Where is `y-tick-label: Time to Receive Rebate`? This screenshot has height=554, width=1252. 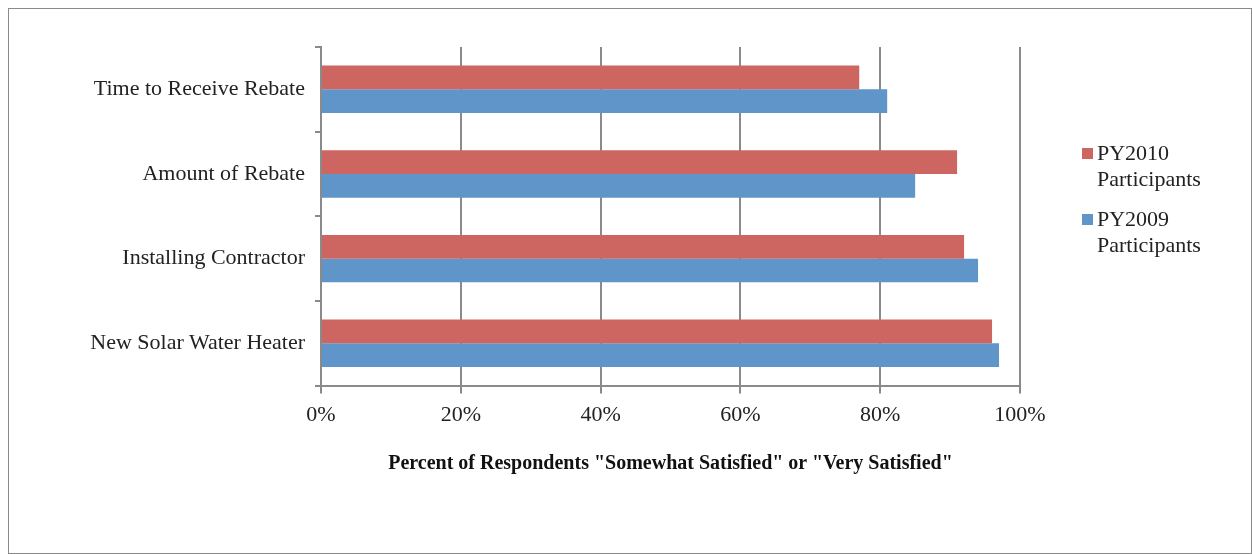 y-tick-label: Time to Receive Rebate is located at coordinates (199, 88).